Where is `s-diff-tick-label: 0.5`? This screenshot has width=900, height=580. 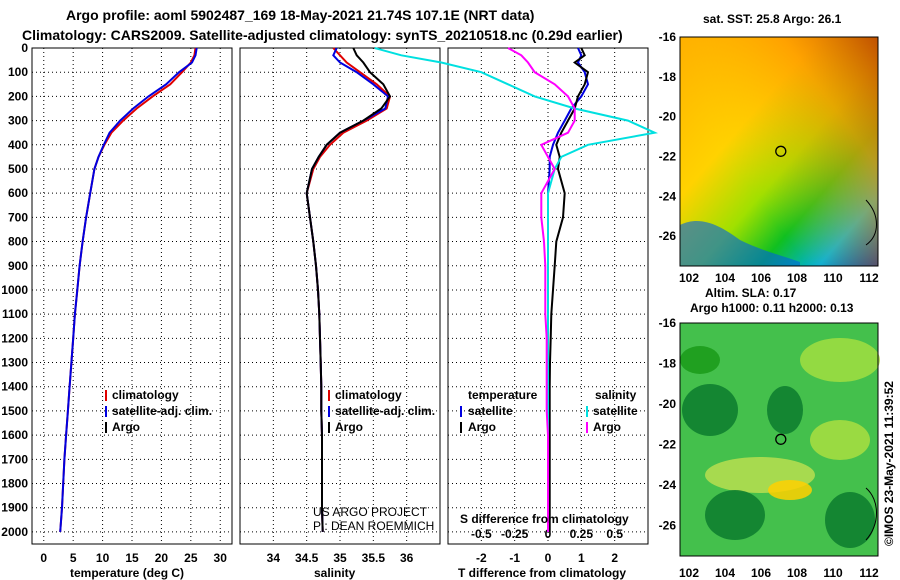 s-diff-tick-label: 0.5 is located at coordinates (614, 534).